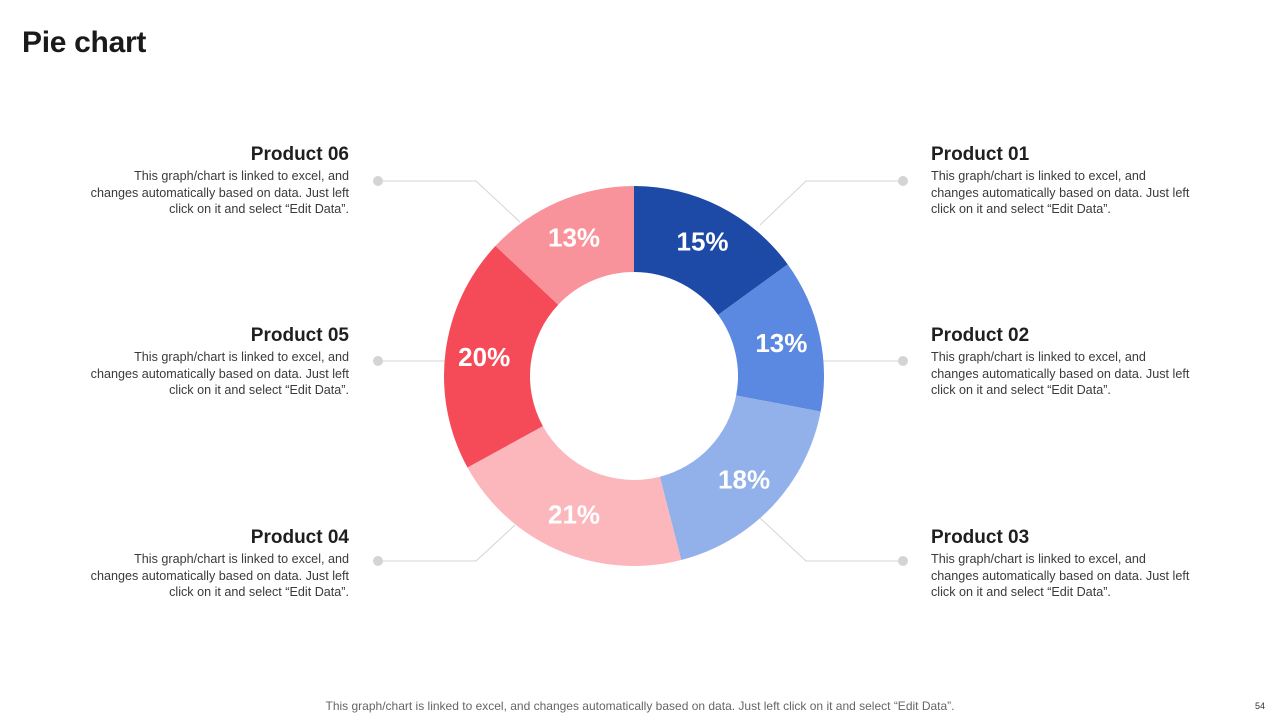 This screenshot has height=720, width=1280. Describe the element at coordinates (980, 154) in the screenshot. I see `legend-title: Product 01` at that location.